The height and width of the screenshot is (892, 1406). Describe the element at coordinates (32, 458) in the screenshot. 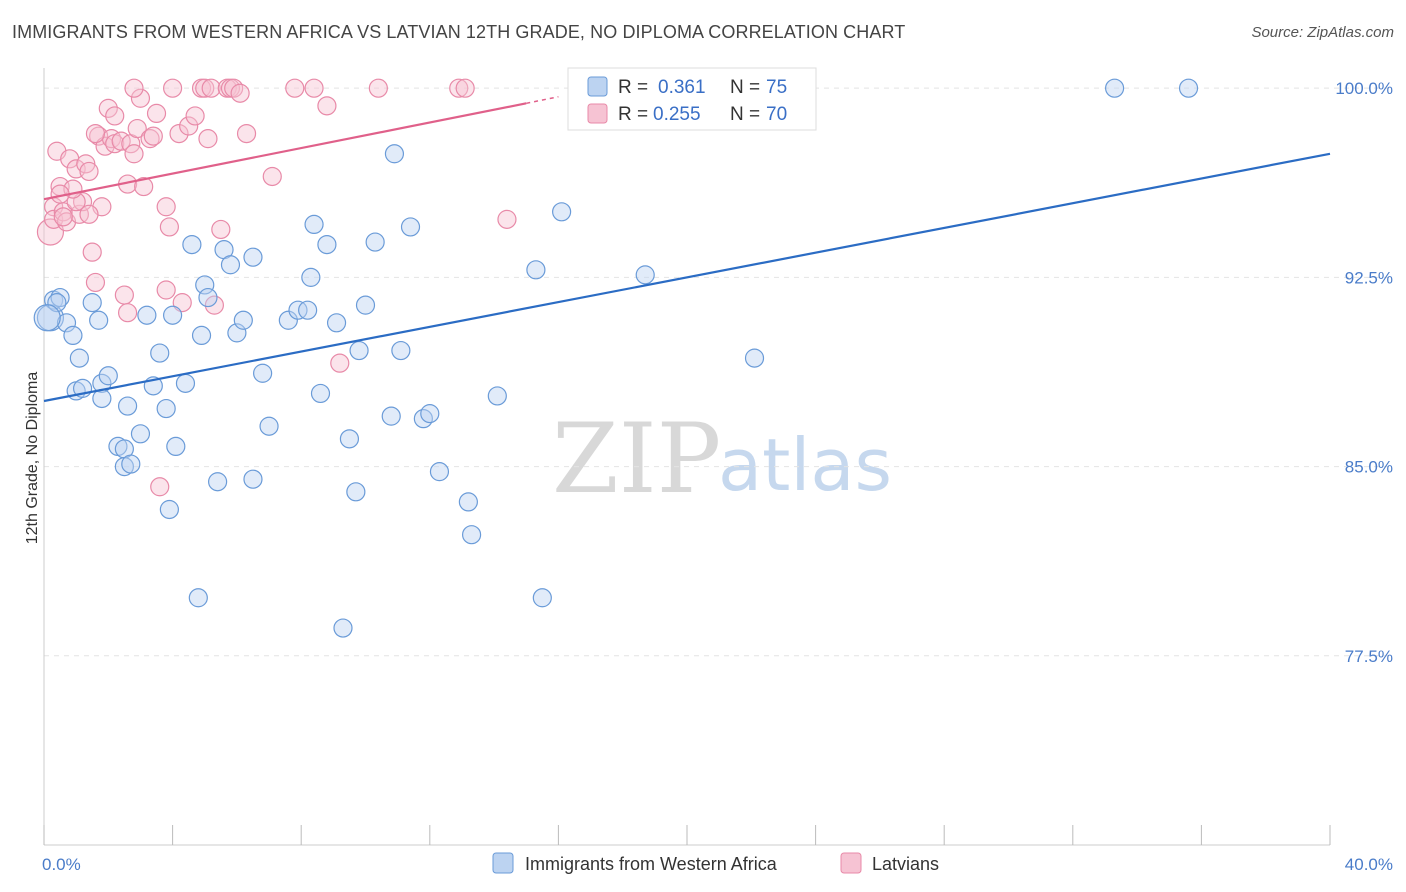

I see `y-axis-label: 12th Grade, No Diploma` at that location.